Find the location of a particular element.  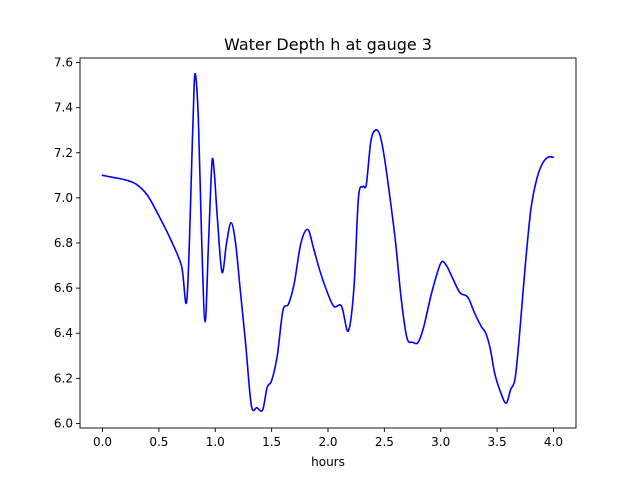

x-tick-label: 1.5 is located at coordinates (271, 442).